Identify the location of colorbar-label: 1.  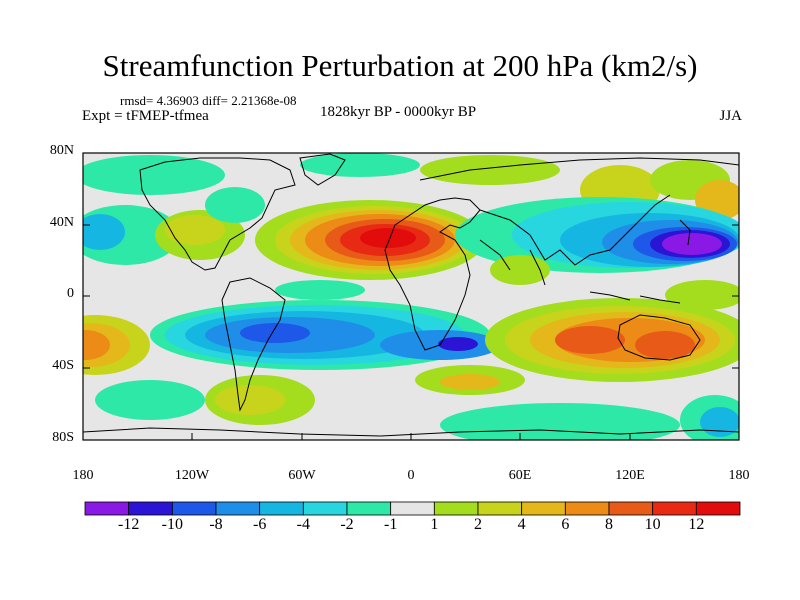
(434, 524).